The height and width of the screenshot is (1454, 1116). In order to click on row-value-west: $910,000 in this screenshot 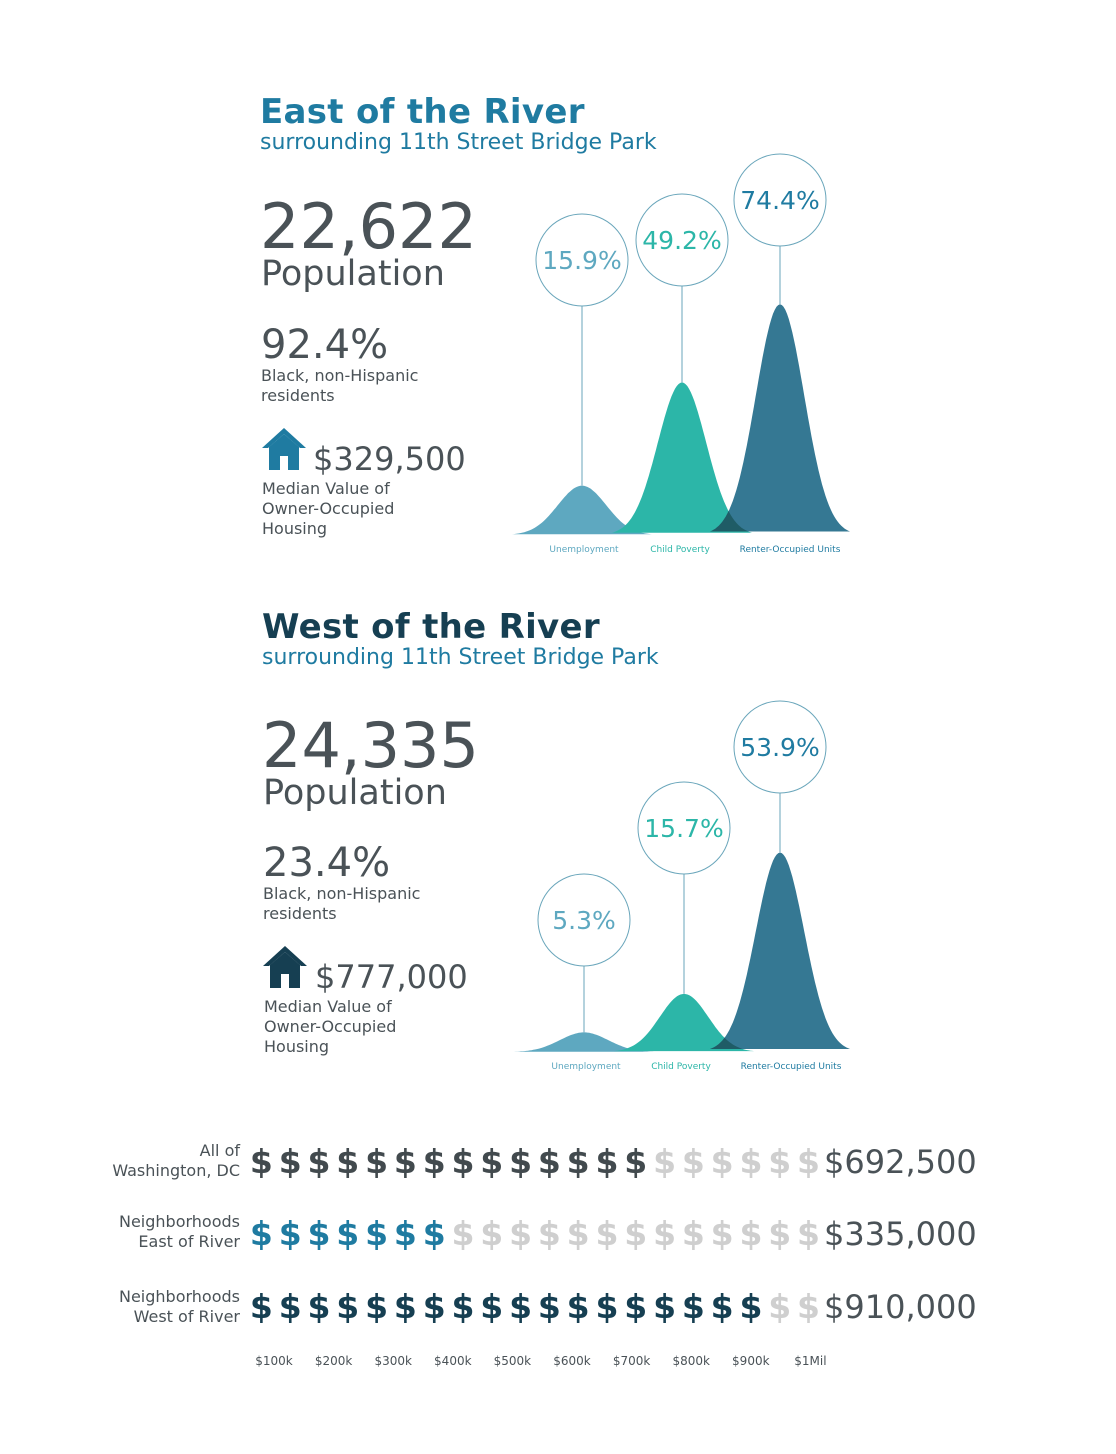, I will do `click(900, 1307)`.